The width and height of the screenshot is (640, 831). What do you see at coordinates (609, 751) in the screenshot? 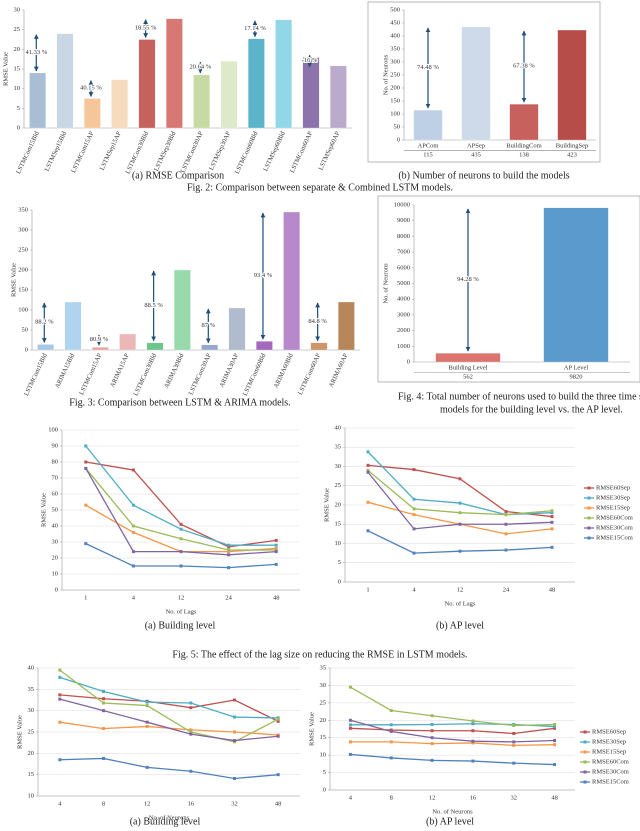
I see `legend-label: RMSE15Sep` at bounding box center [609, 751].